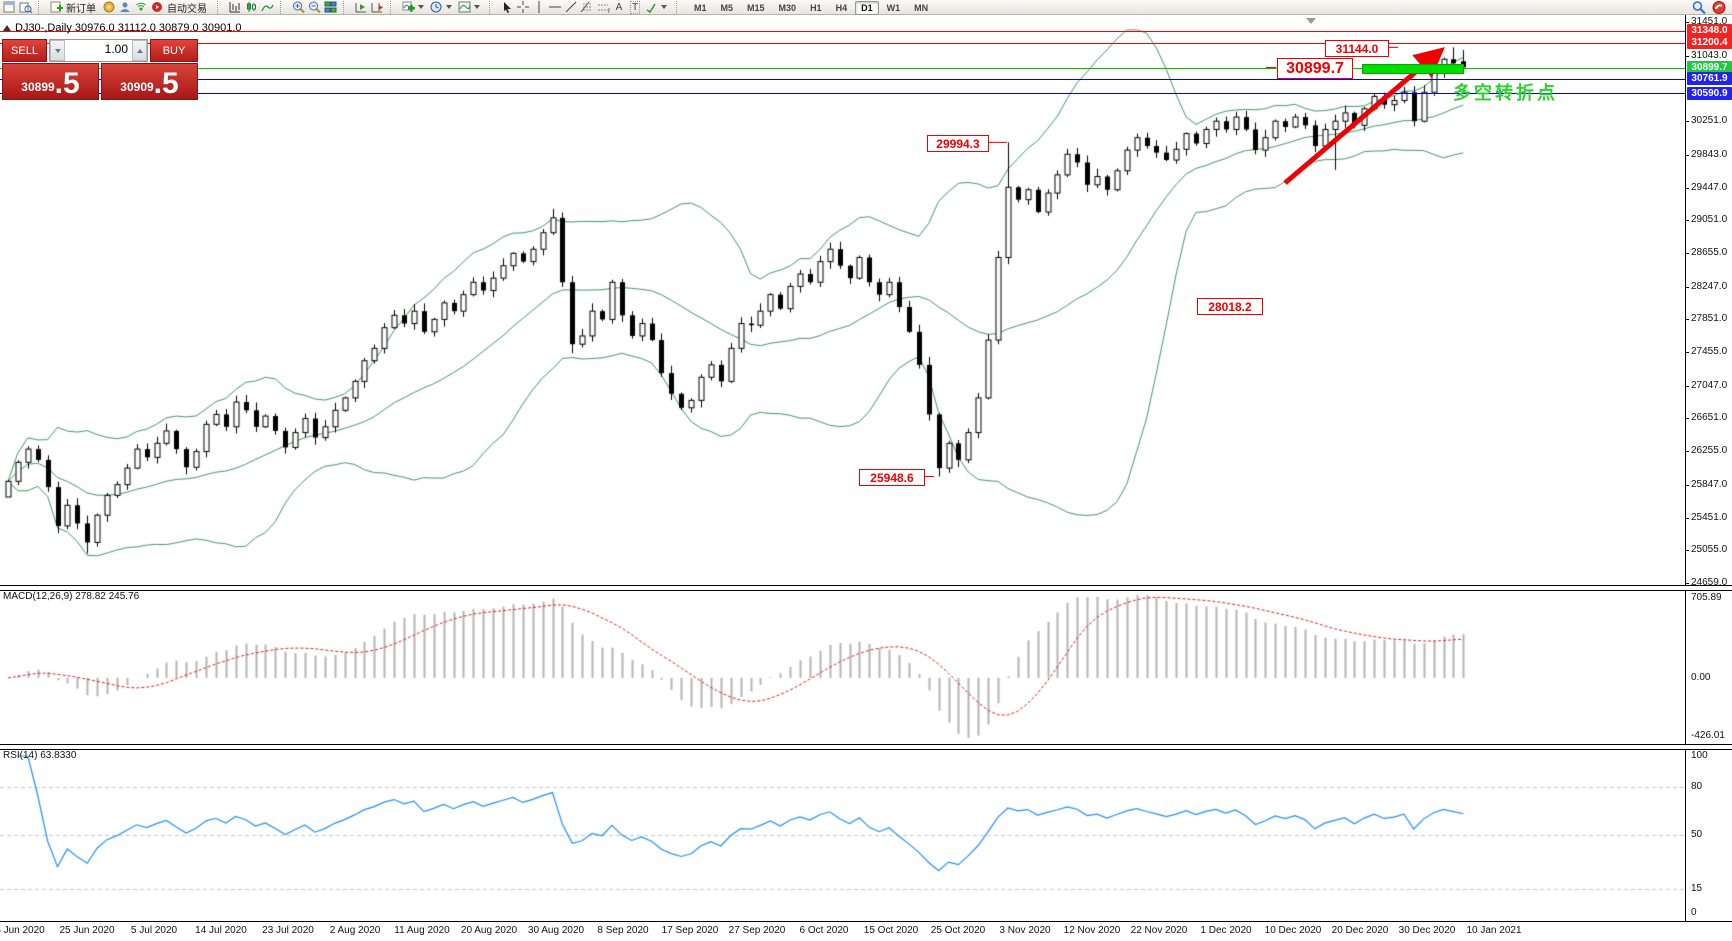 The image size is (1732, 941). What do you see at coordinates (125, 7) in the screenshot?
I see `trader-community-icon` at bounding box center [125, 7].